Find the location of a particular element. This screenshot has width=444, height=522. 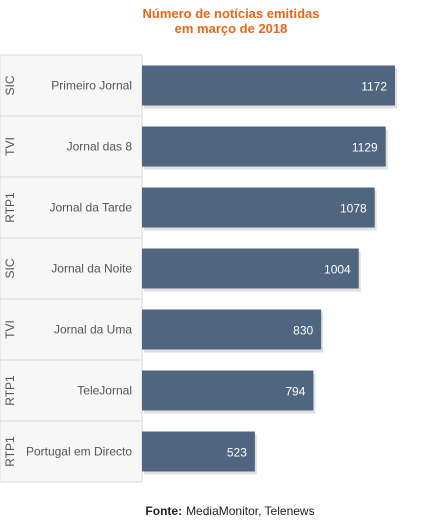

value-label: 794 is located at coordinates (295, 392).